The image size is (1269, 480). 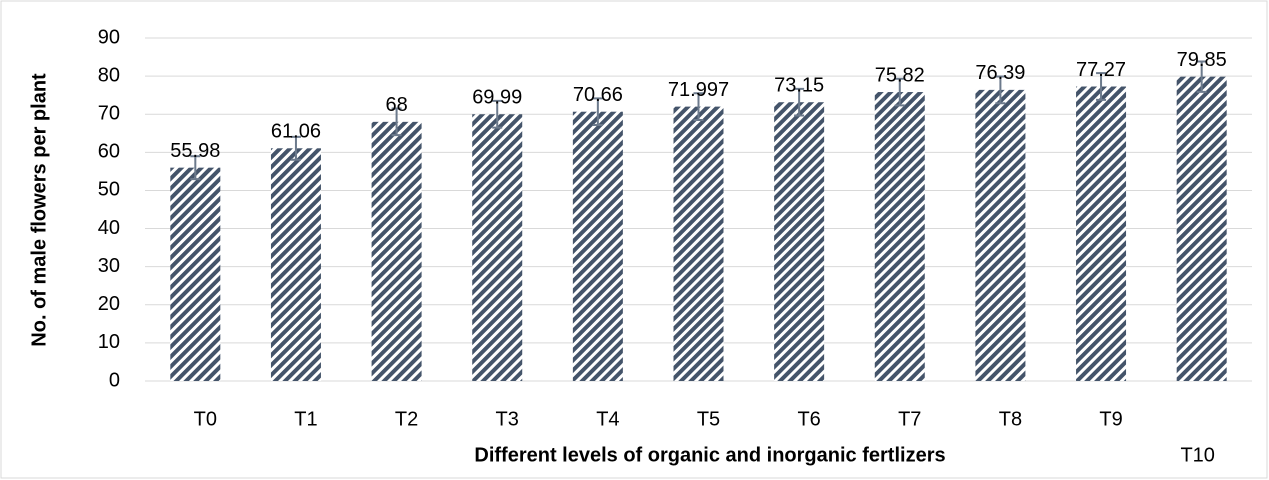 I want to click on data-label: 76.39, so click(x=1000, y=73).